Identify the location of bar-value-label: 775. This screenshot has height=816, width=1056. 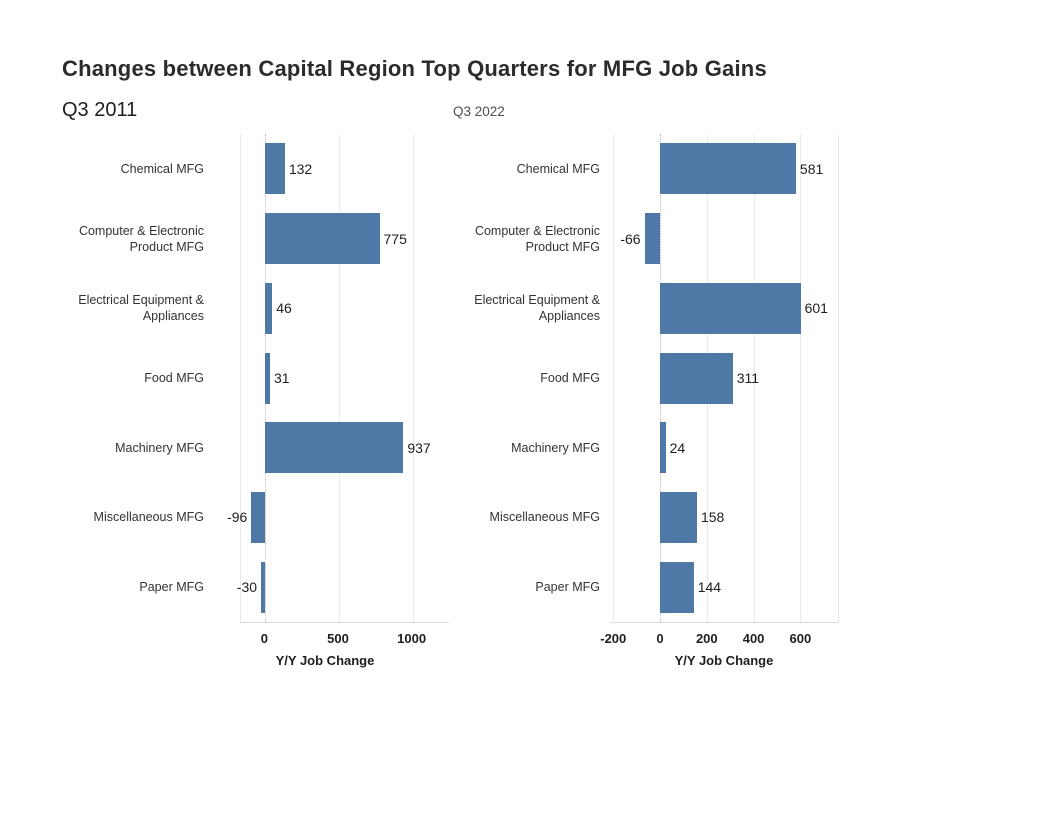
(395, 238).